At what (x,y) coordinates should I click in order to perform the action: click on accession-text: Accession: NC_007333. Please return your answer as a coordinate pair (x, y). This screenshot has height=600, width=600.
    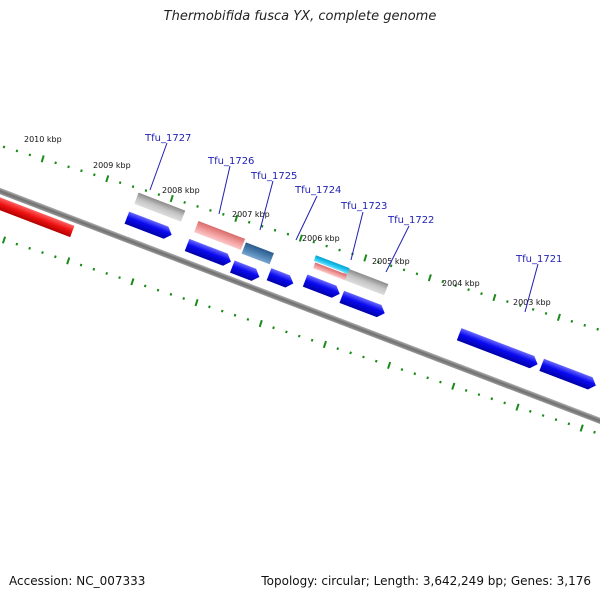
    Looking at the image, I should click on (77, 581).